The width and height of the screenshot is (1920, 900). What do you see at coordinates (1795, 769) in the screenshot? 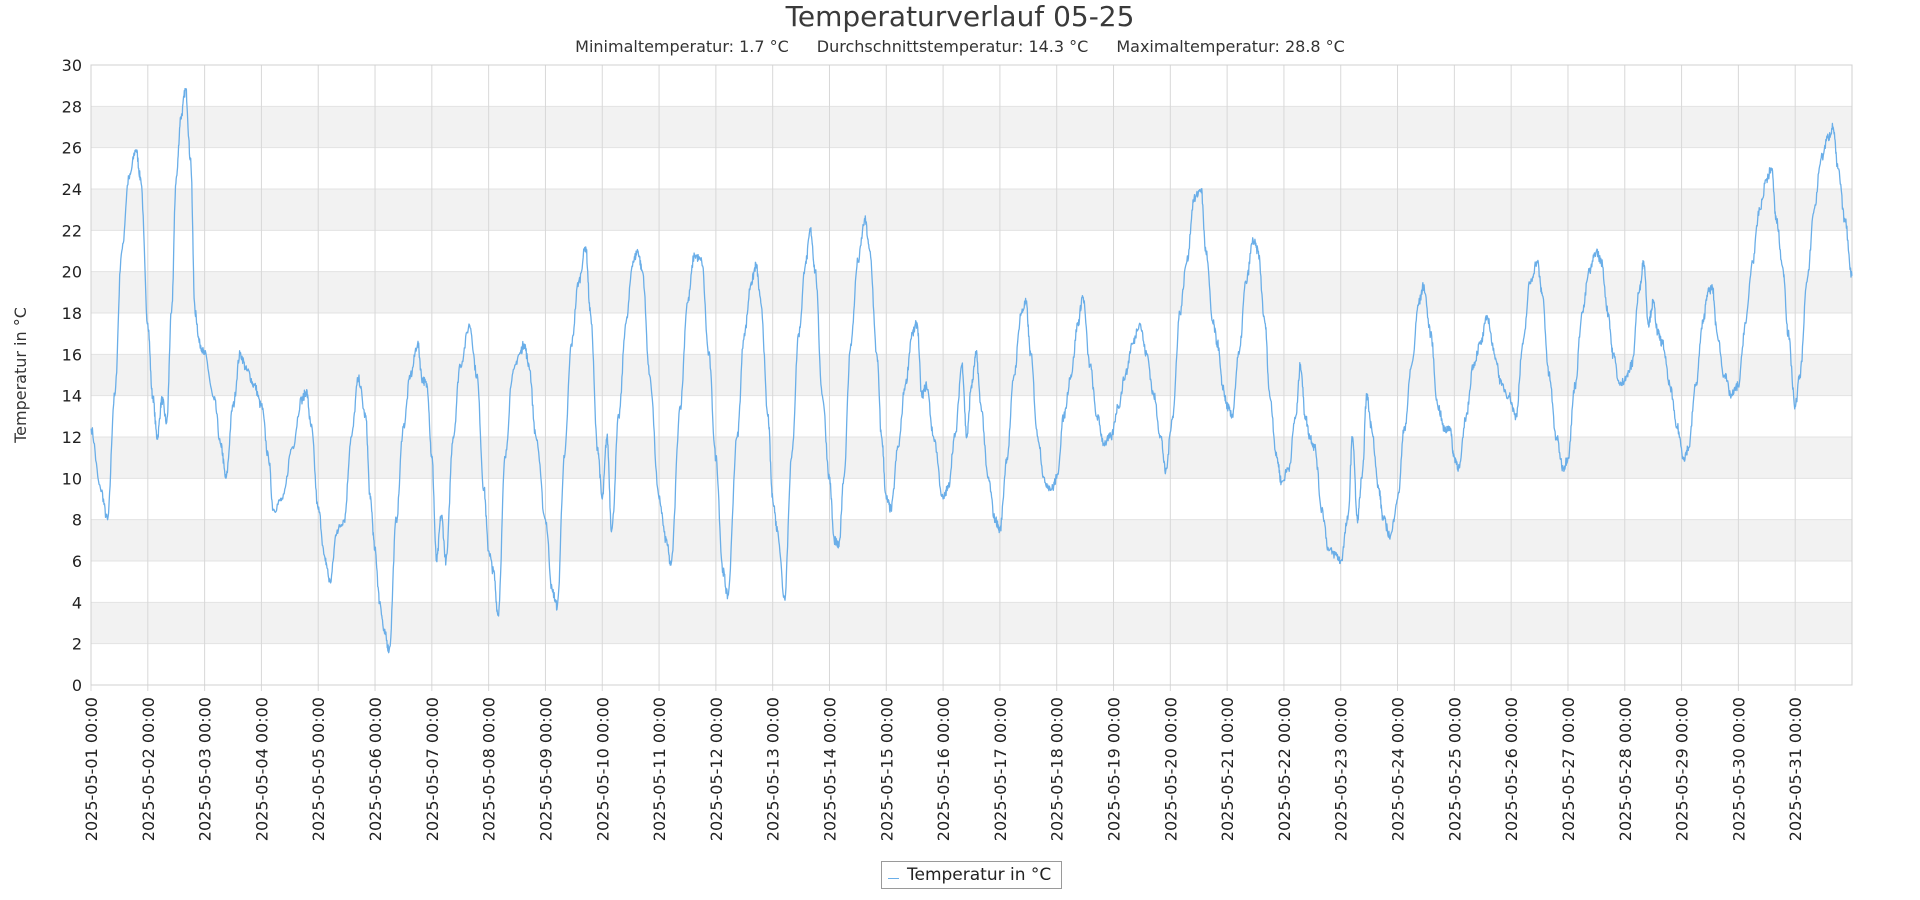
I see `x-tick-label: 2025-05-31 00:00` at bounding box center [1795, 769].